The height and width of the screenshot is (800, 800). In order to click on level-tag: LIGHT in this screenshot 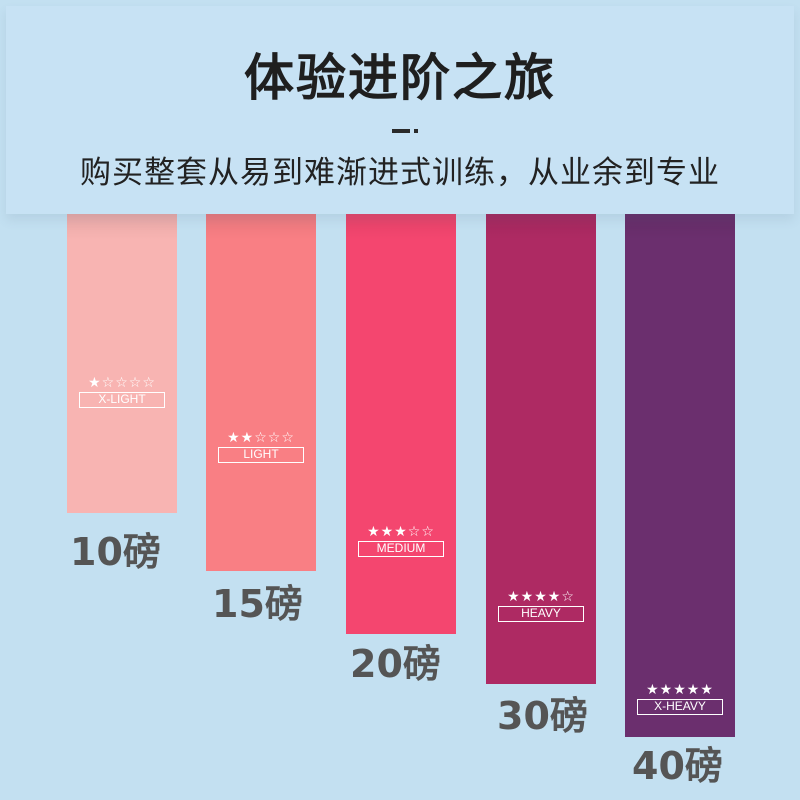, I will do `click(261, 455)`.